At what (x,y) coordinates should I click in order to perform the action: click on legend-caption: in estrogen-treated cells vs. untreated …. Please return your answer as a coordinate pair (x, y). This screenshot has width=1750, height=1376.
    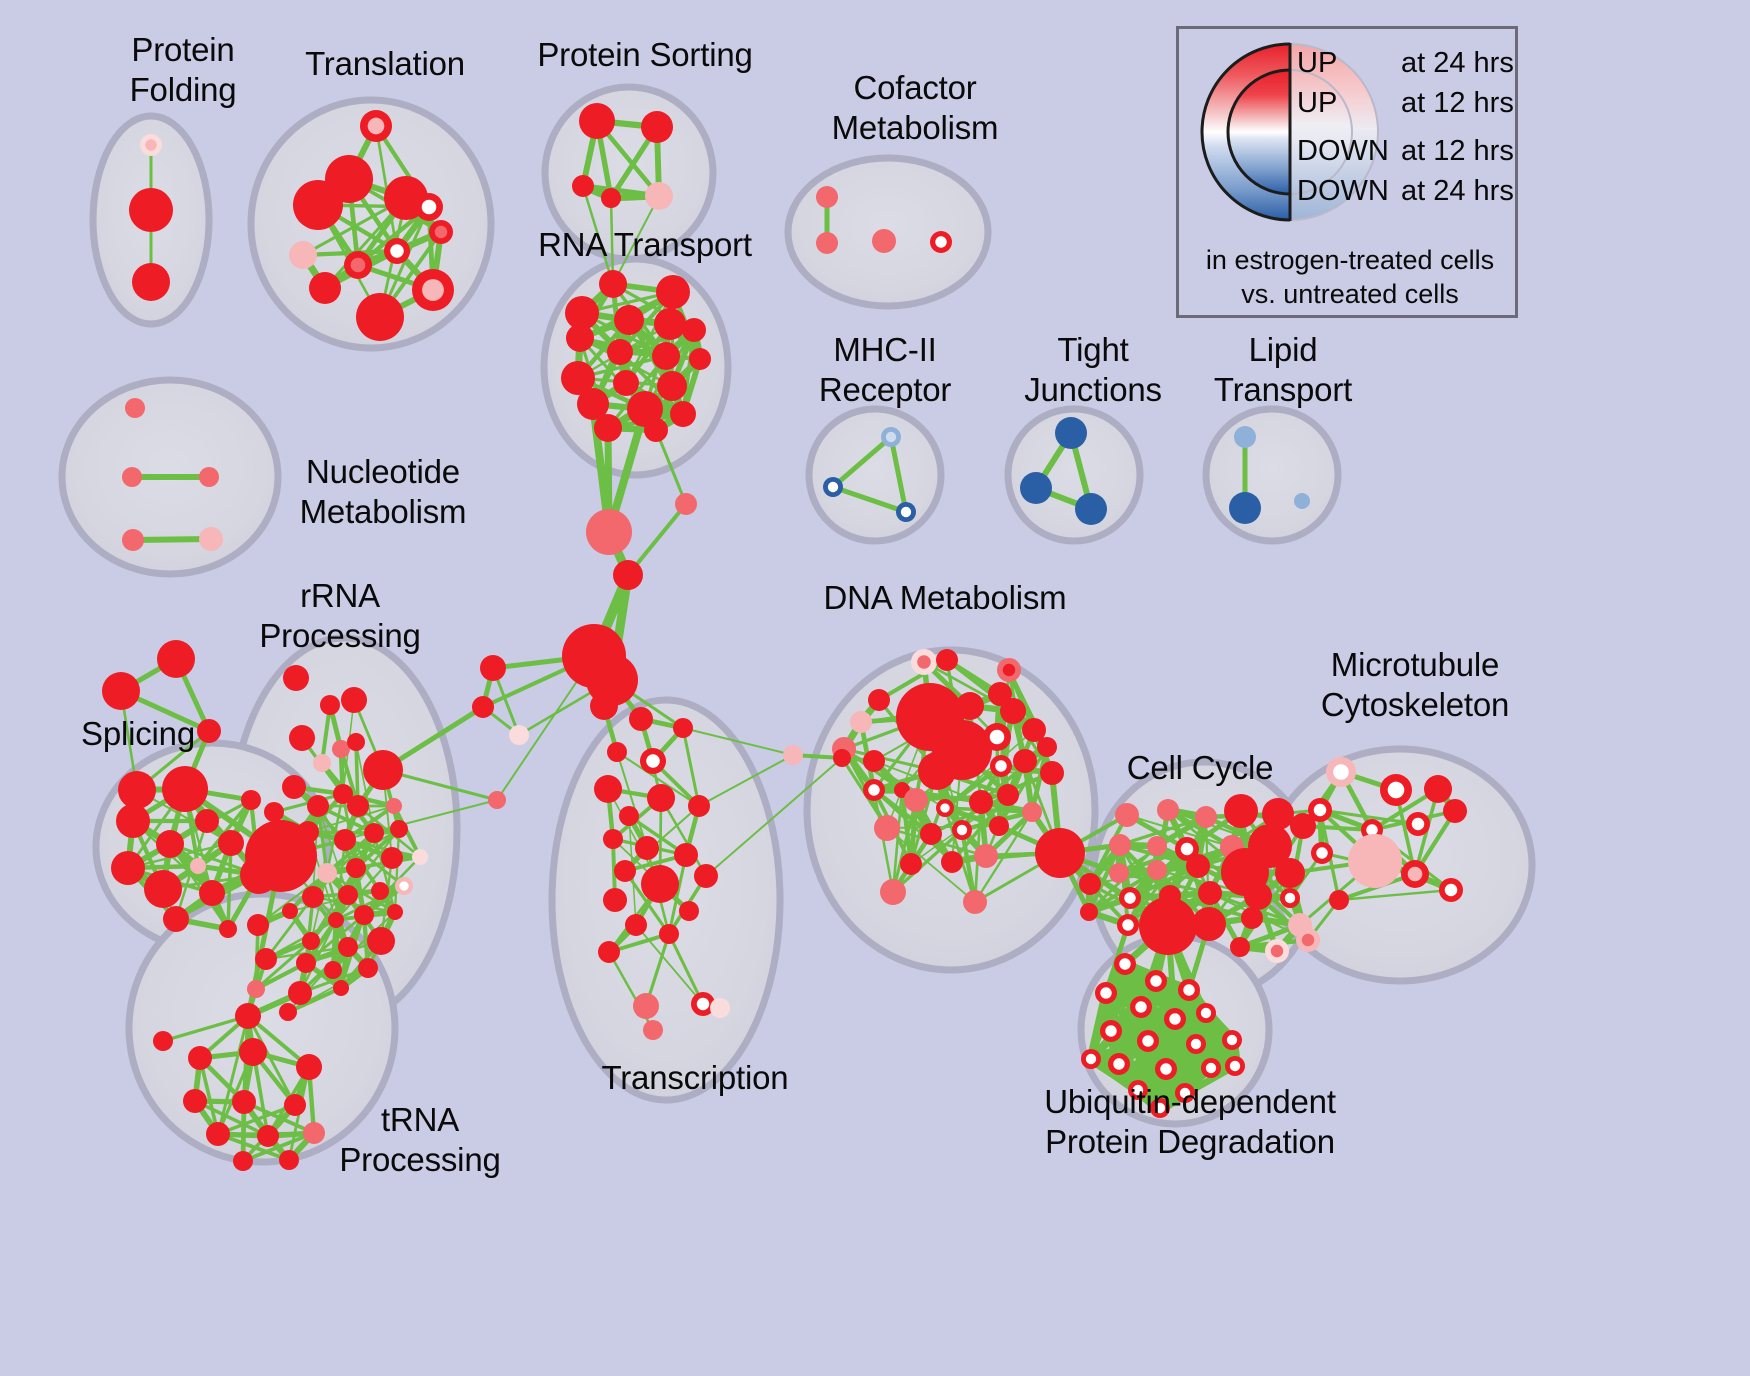
    Looking at the image, I should click on (1350, 277).